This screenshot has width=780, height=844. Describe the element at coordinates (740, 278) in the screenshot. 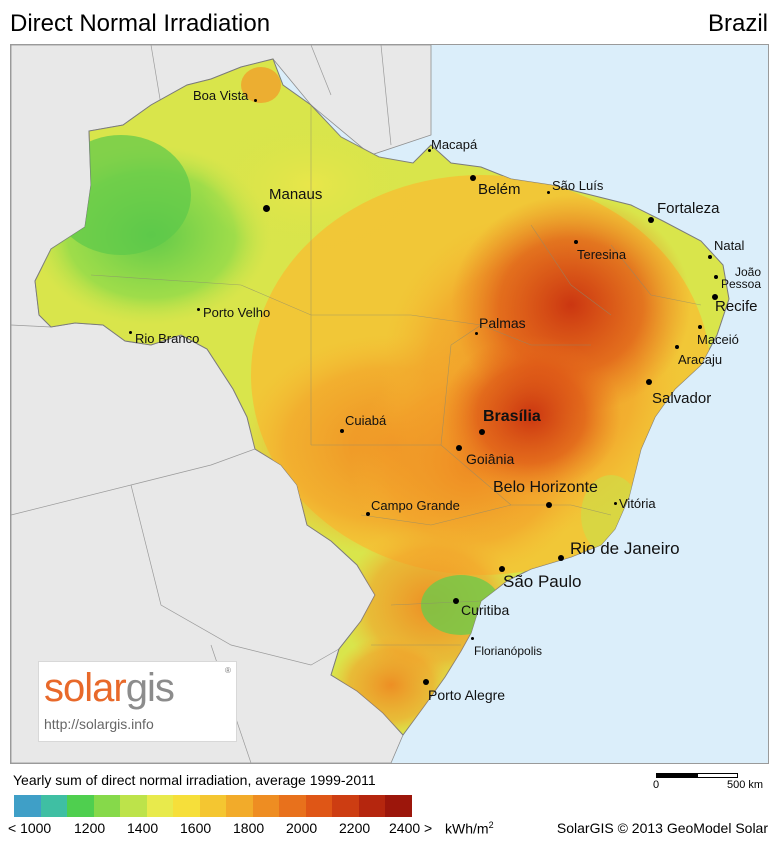

I see `city-label-joao-pessoa: João Pessoa` at that location.